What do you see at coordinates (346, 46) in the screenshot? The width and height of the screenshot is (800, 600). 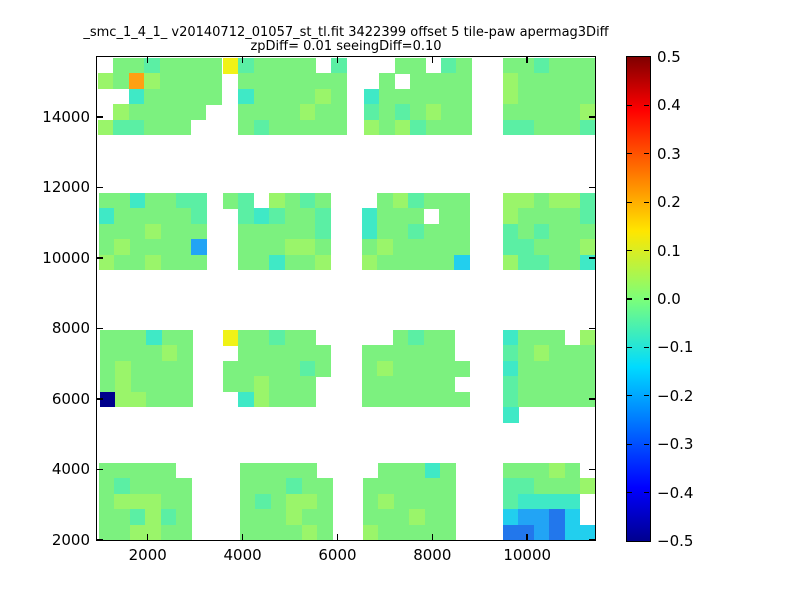 I see `plot-subtitle: zpDiff= 0.01 seeingDiff=0.10` at bounding box center [346, 46].